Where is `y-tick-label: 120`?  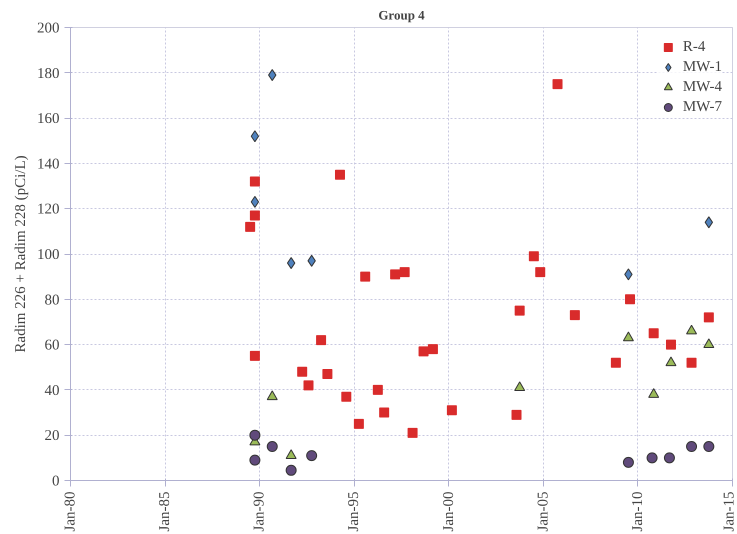
y-tick-label: 120 is located at coordinates (48, 210).